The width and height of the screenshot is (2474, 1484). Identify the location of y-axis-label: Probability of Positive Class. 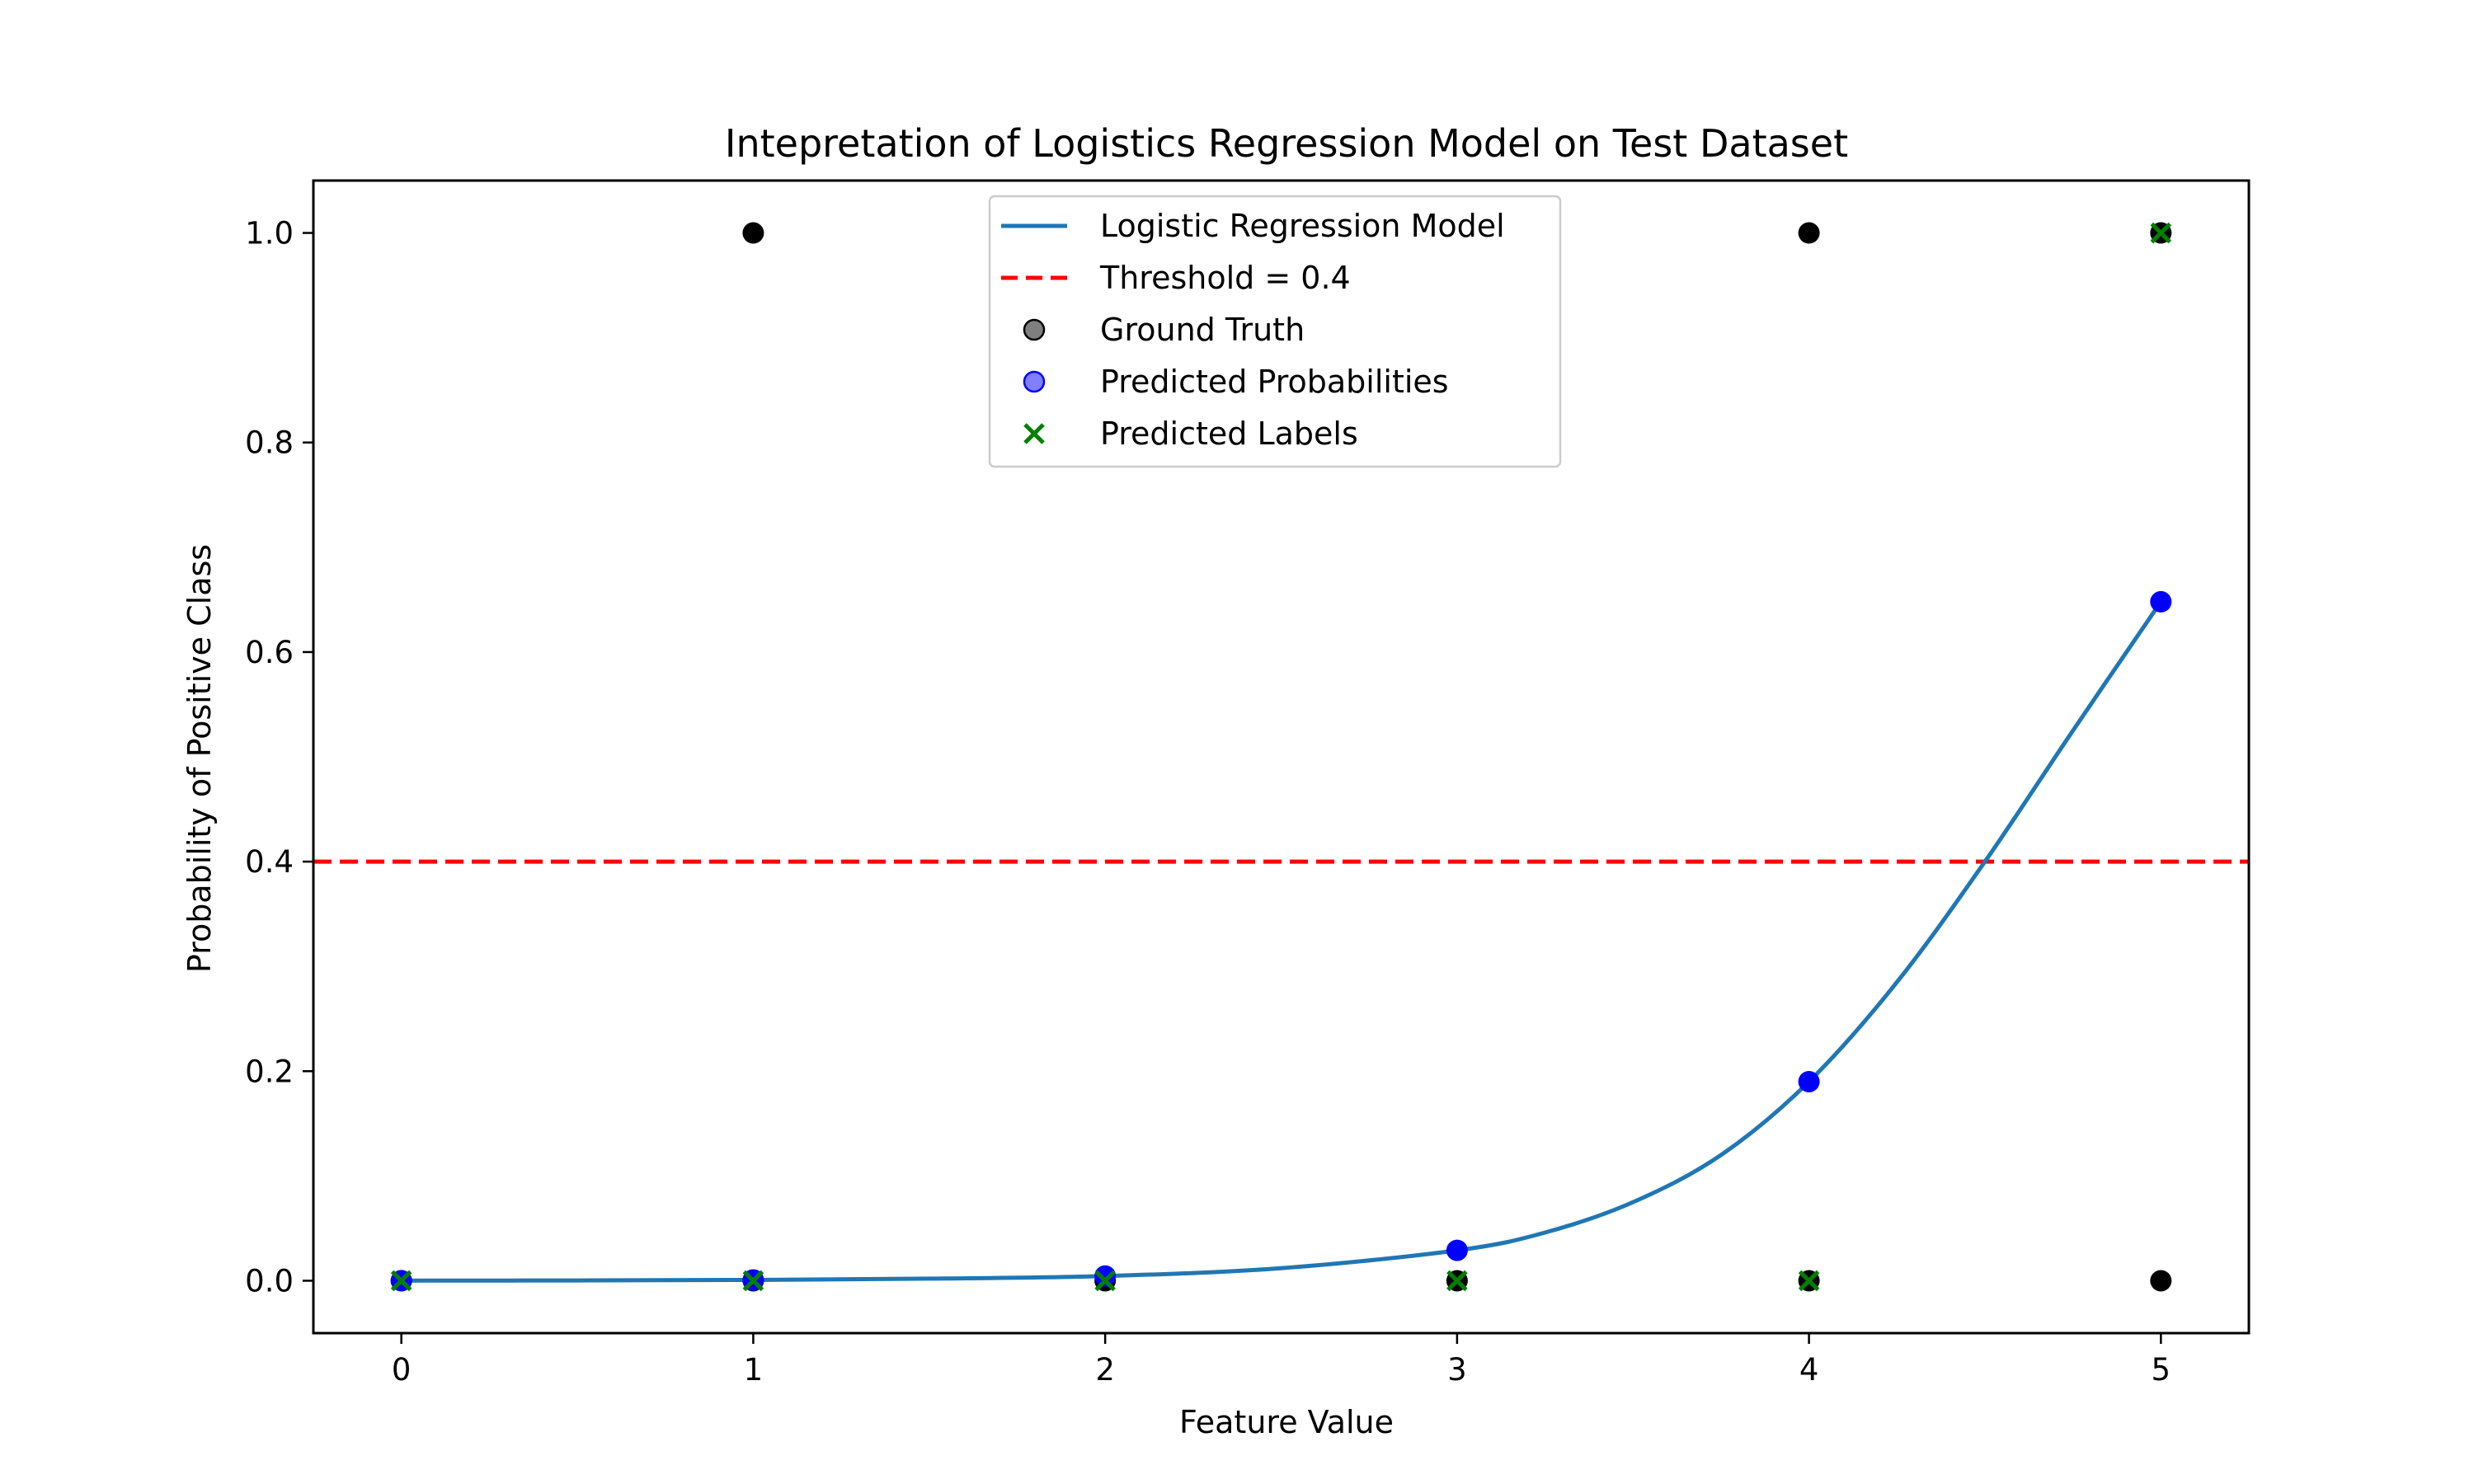
(199, 758).